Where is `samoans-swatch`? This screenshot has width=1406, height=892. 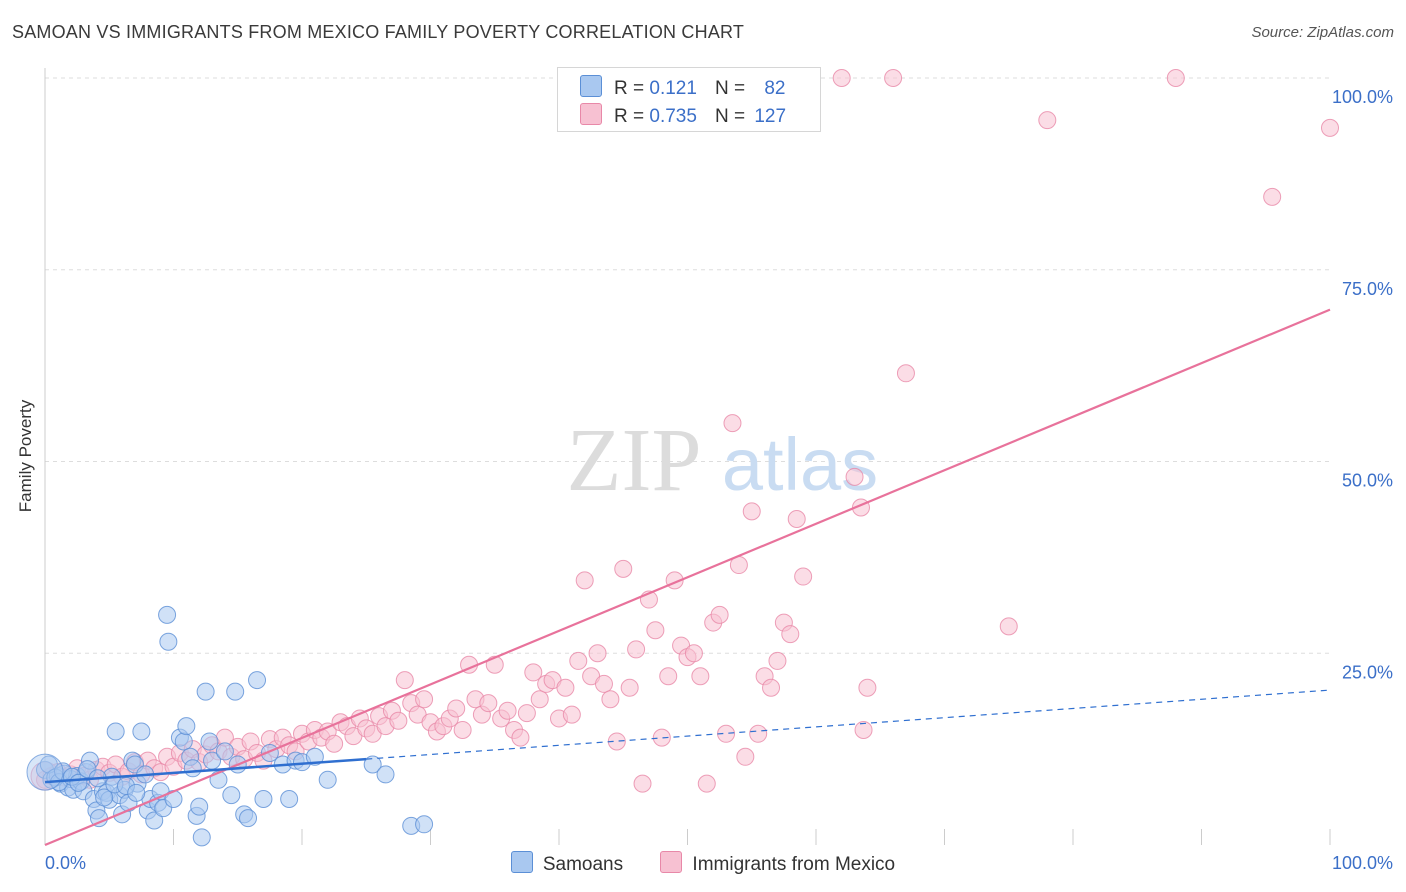
samoans-swatch is located at coordinates (591, 86).